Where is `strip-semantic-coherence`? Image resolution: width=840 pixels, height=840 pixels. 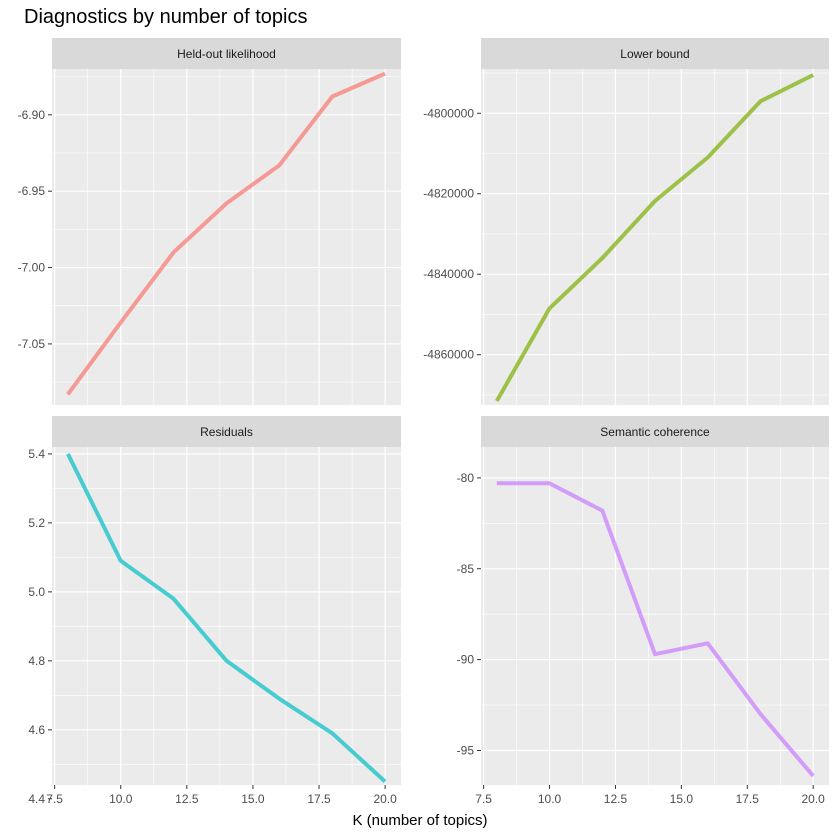 strip-semantic-coherence is located at coordinates (655, 431).